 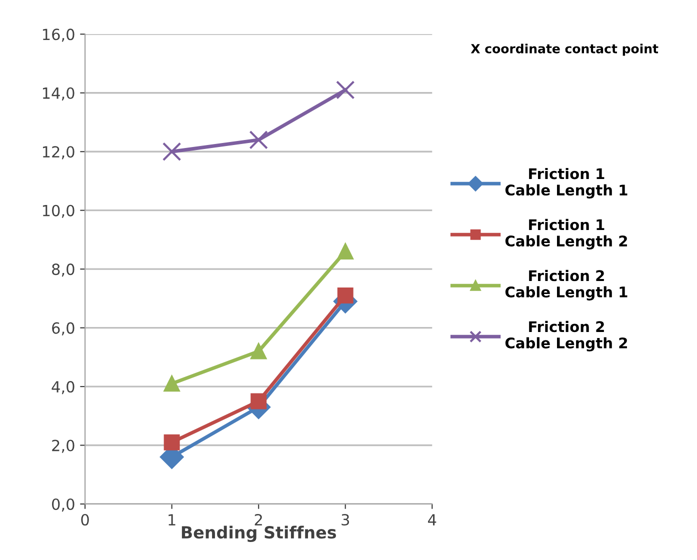 What do you see at coordinates (345, 520) in the screenshot?
I see `x-tick-label: 3` at bounding box center [345, 520].